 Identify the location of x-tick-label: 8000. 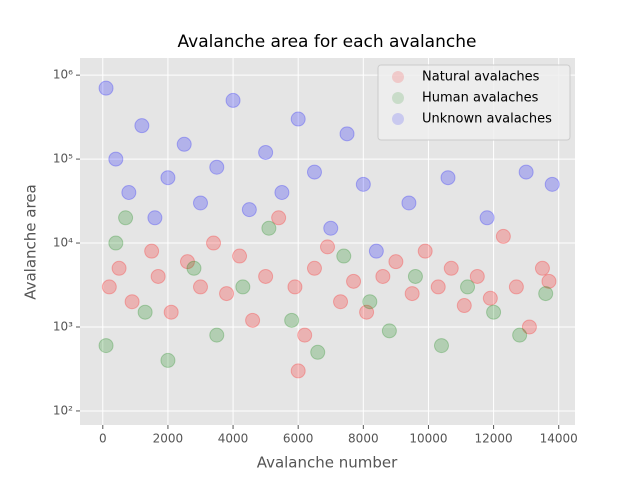
(363, 439).